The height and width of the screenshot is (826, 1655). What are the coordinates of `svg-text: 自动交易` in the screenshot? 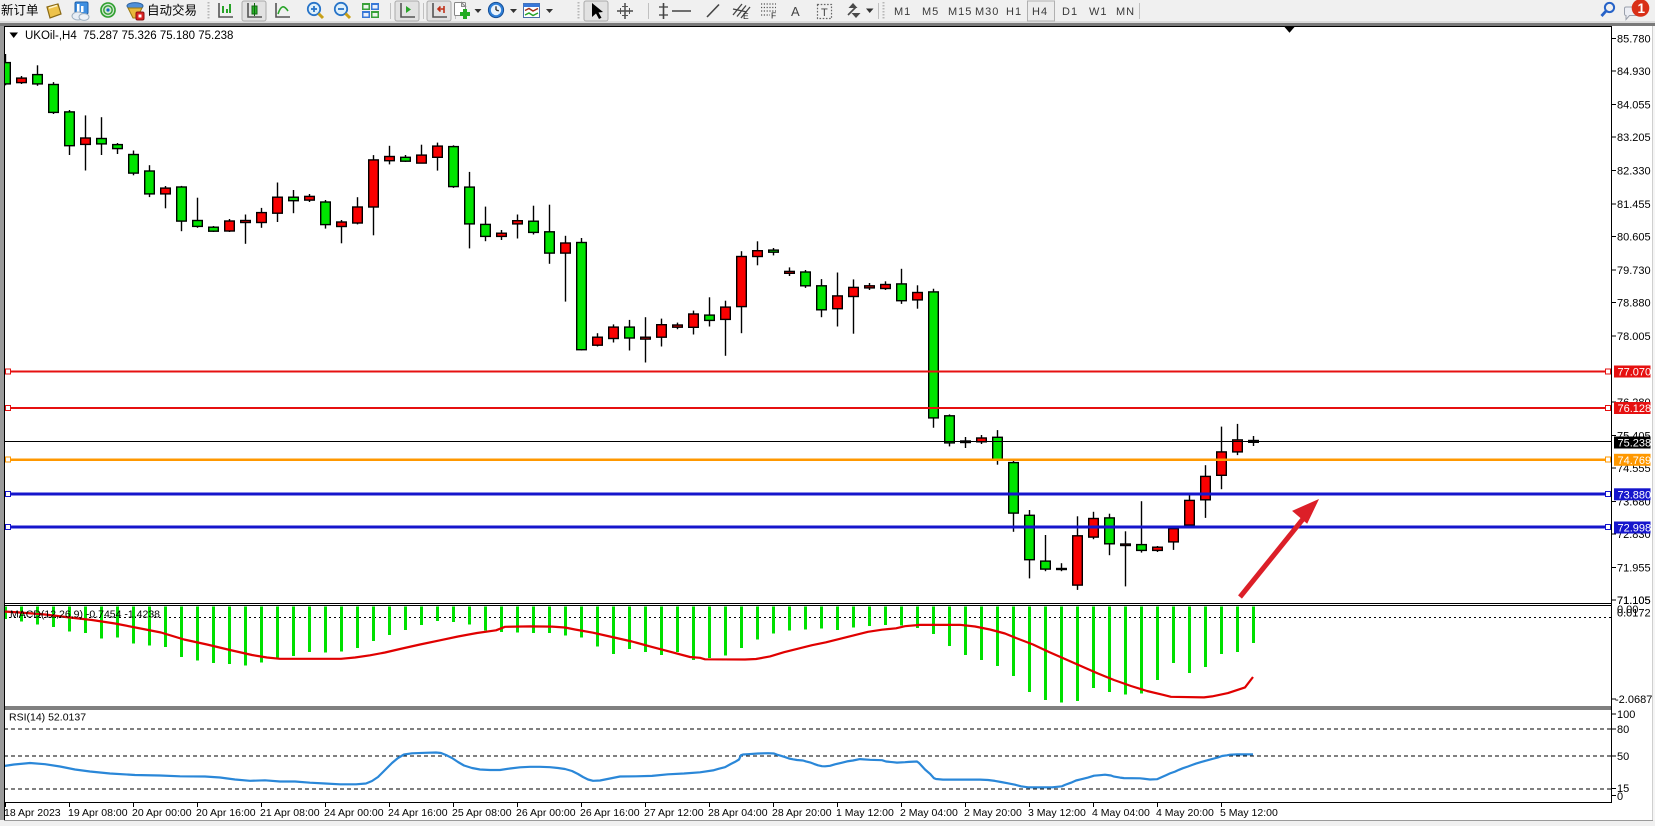 It's located at (172, 10).